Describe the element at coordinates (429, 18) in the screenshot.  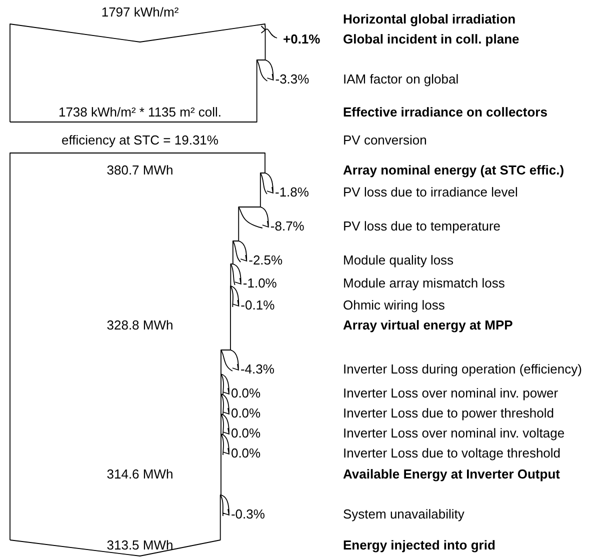
I see `category-label: Horizontal global irradiation` at that location.